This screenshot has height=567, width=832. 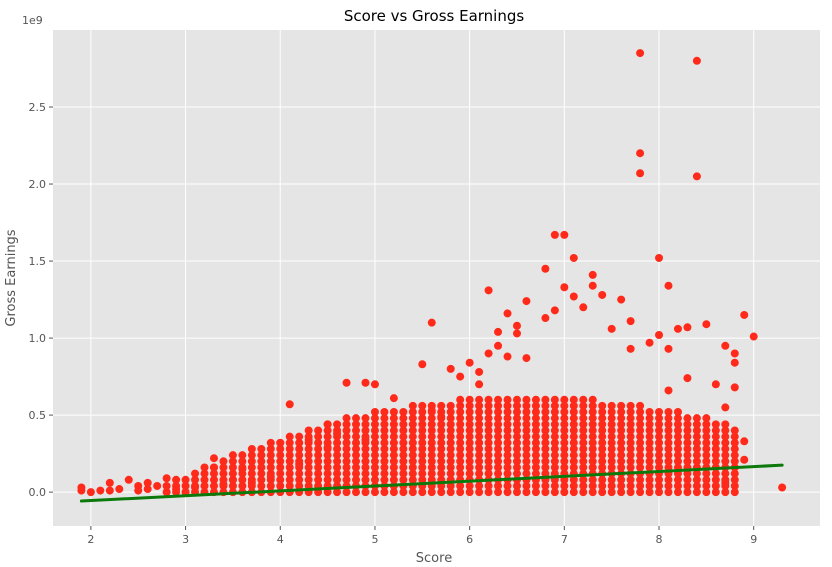 What do you see at coordinates (431, 483) in the screenshot?
I see `regression-line` at bounding box center [431, 483].